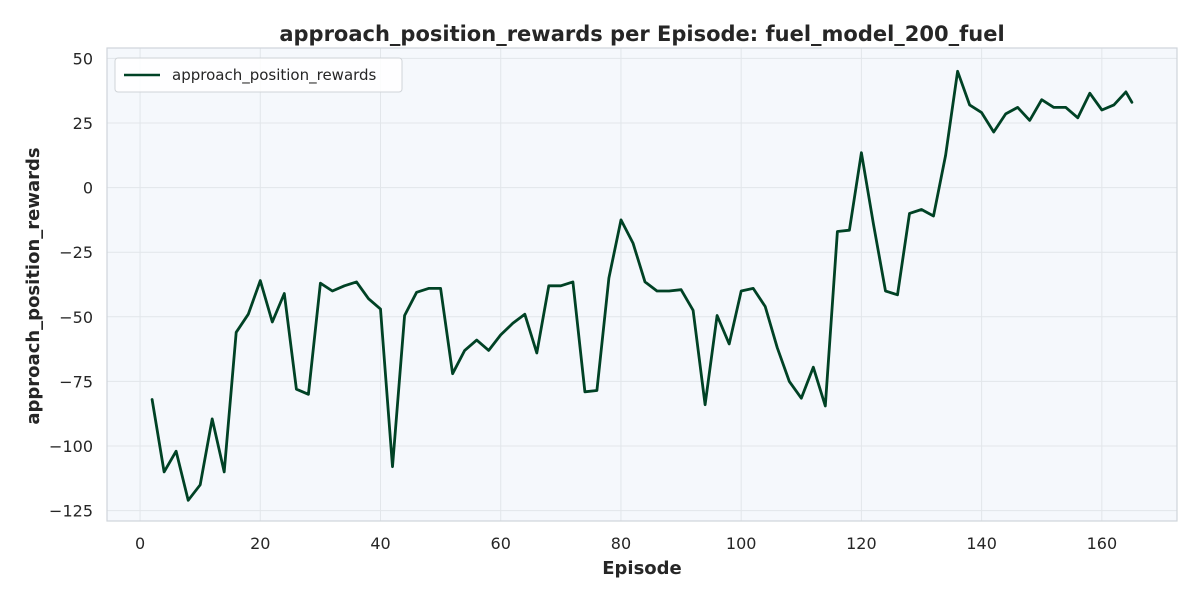 The height and width of the screenshot is (600, 1200). What do you see at coordinates (71, 446) in the screenshot?
I see `y-tick-label: −100` at bounding box center [71, 446].